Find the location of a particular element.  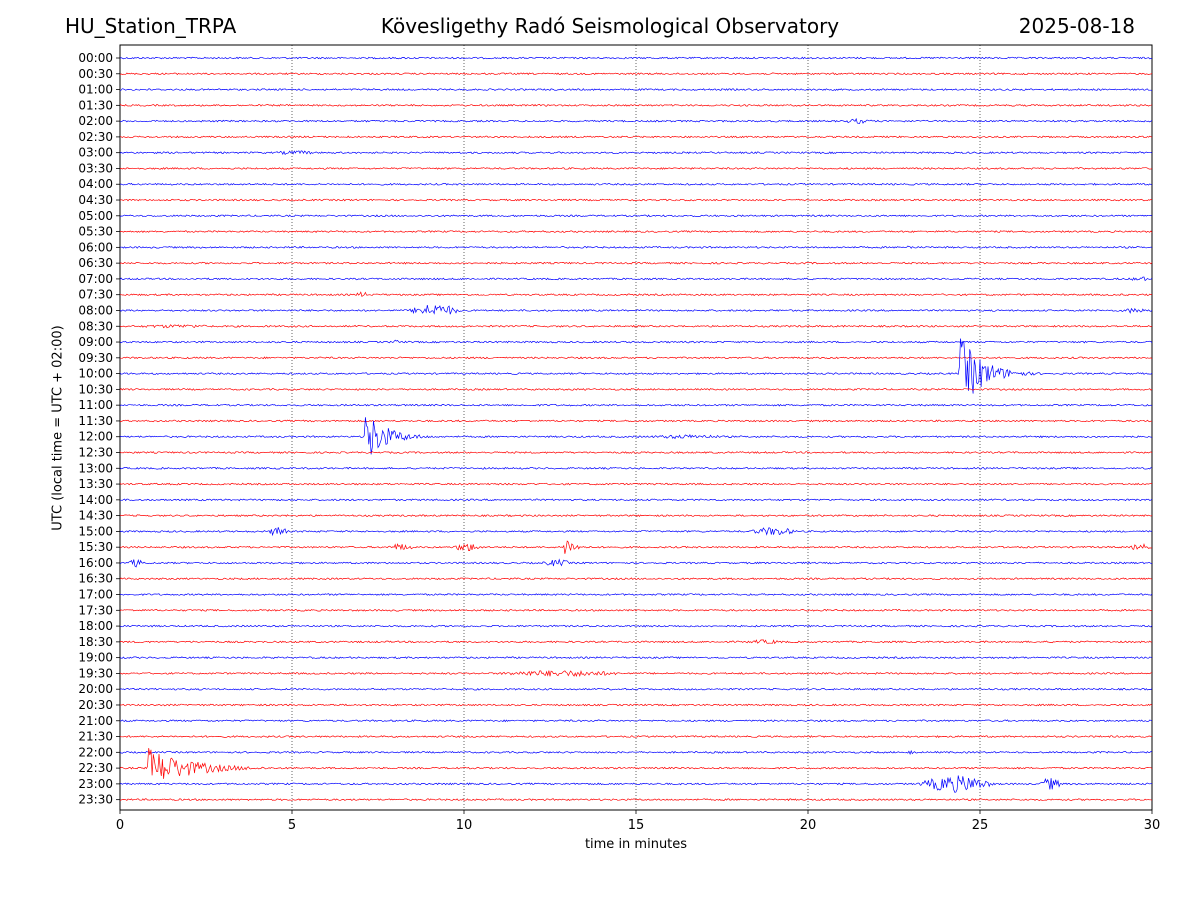

y-tick-label: 17:30 is located at coordinates (95, 610).